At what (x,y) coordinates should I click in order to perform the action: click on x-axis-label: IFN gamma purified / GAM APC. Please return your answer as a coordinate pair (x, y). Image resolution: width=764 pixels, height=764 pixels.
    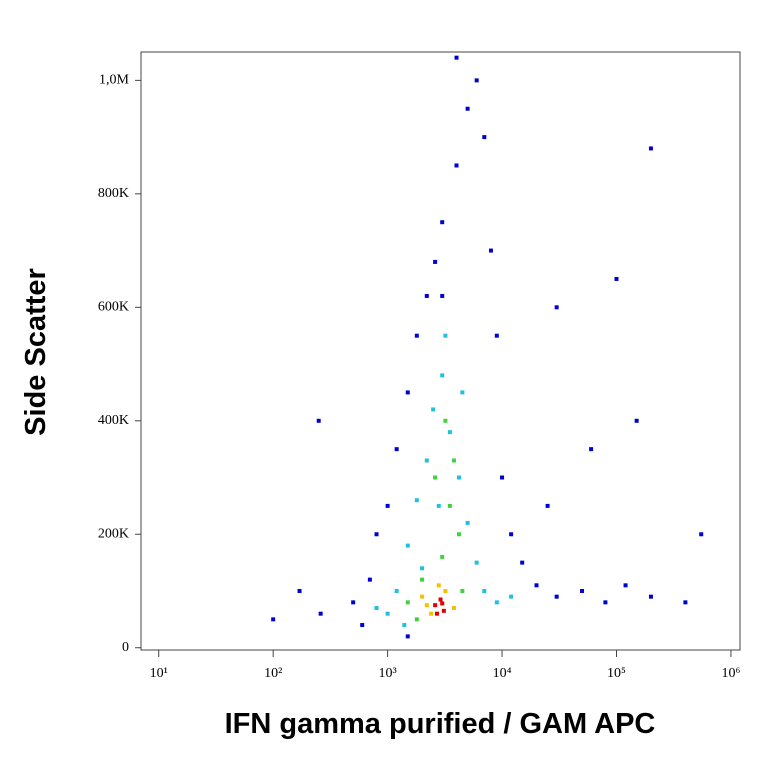
    Looking at the image, I should click on (440, 724).